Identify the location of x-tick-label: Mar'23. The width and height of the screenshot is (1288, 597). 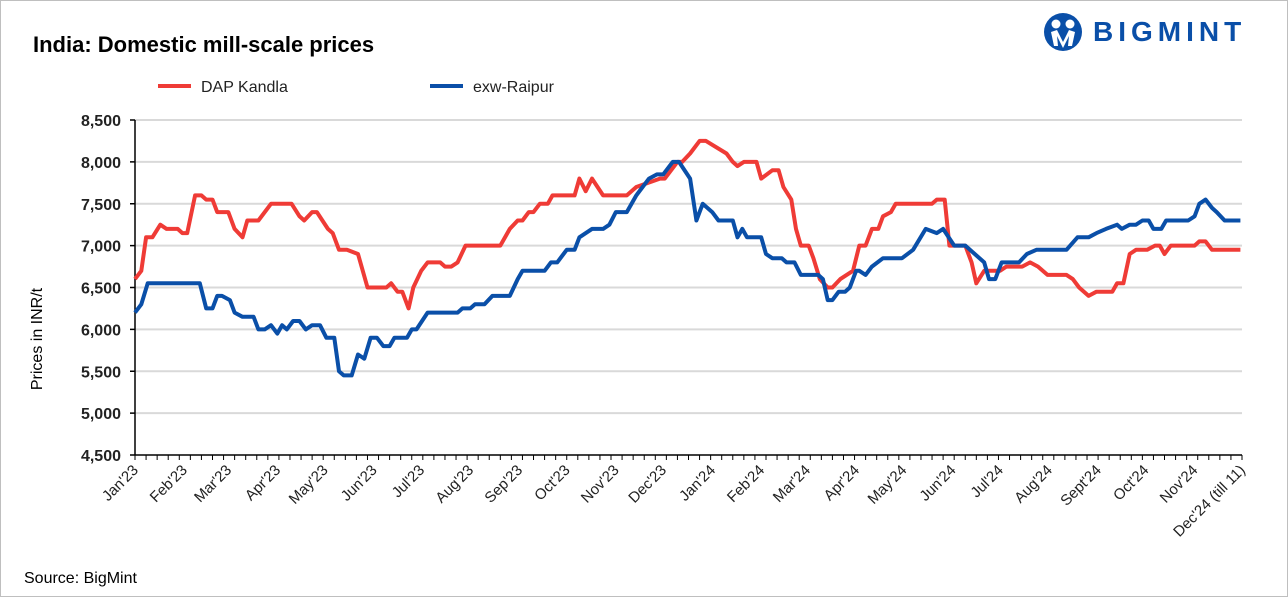
(213, 484).